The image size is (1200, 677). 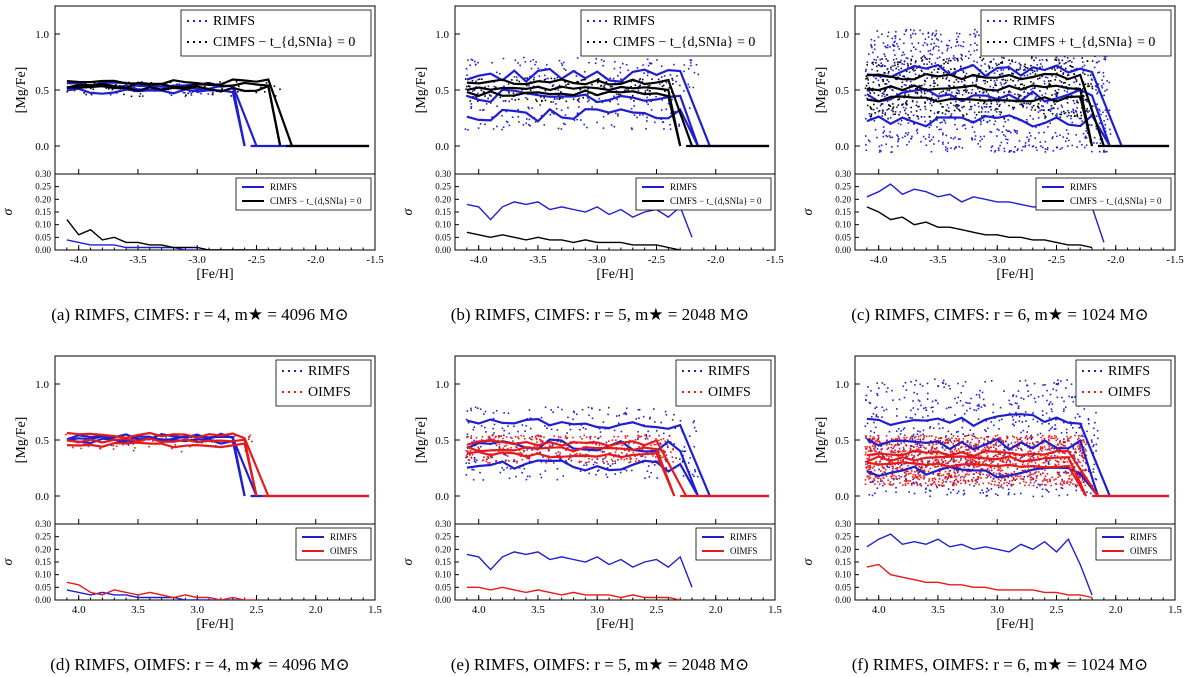 I want to click on y-axis-label-bottom: σ, so click(x=808, y=561).